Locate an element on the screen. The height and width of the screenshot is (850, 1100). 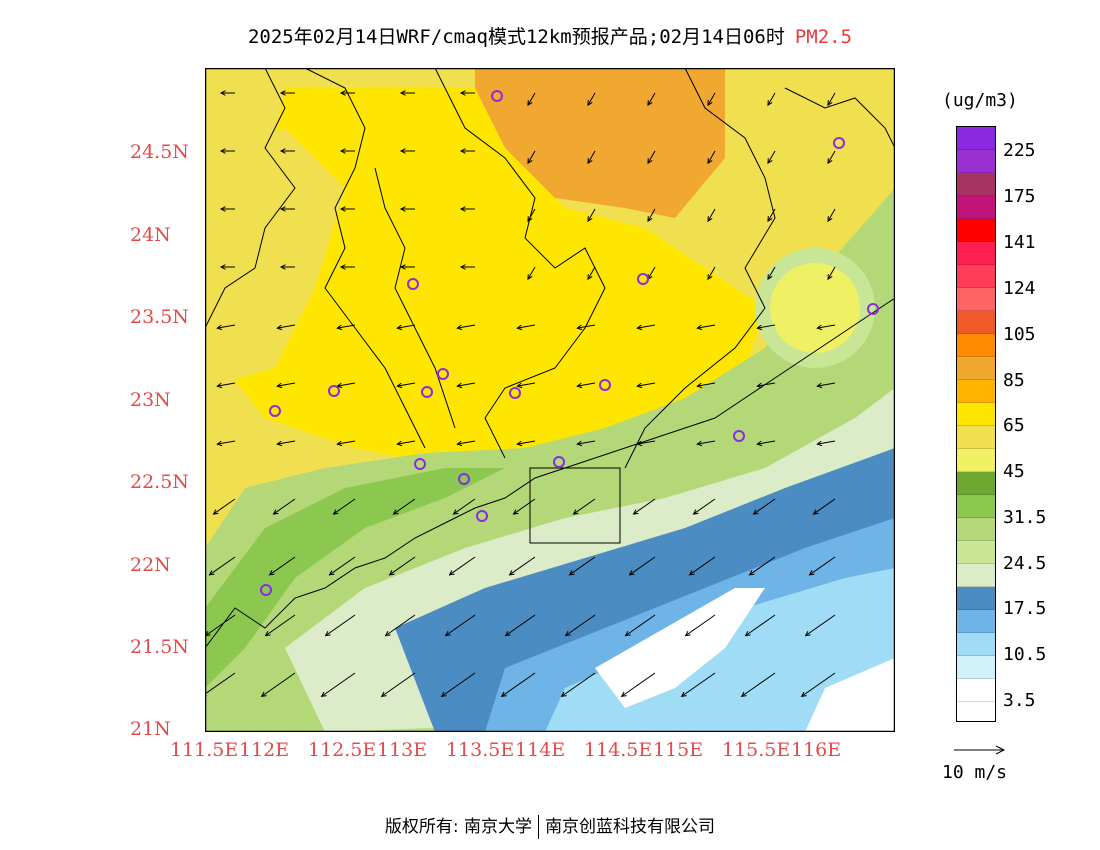
copyright-right: 南京创蓝科技有限公司 is located at coordinates (630, 827).